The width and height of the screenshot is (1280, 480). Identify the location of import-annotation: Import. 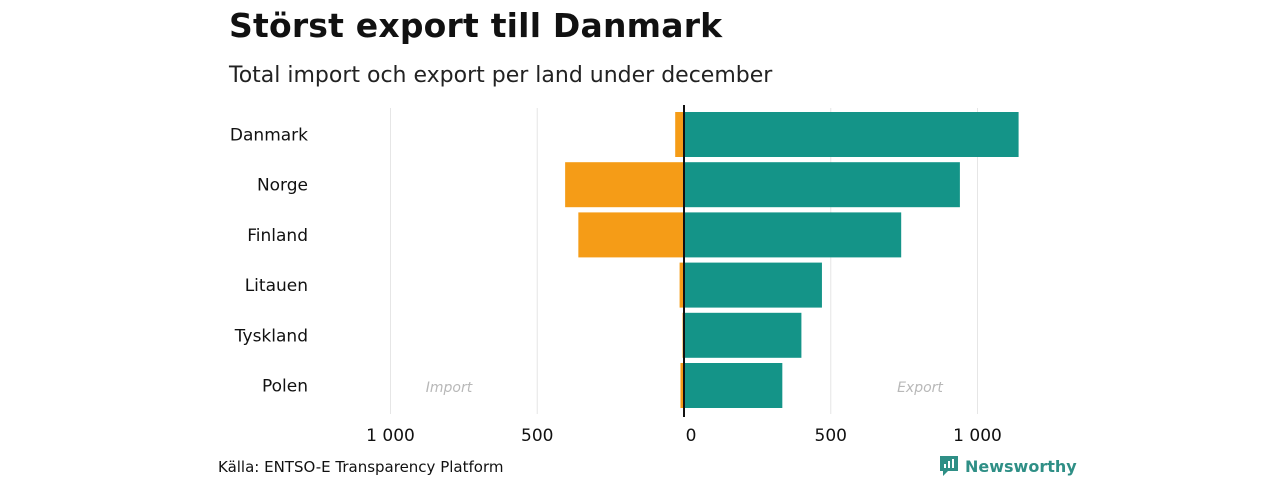
(449, 388).